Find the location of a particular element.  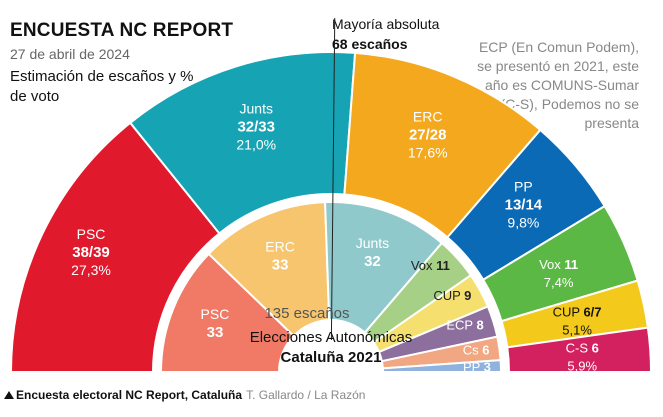

inner-name-erc: ERC is located at coordinates (280, 247).